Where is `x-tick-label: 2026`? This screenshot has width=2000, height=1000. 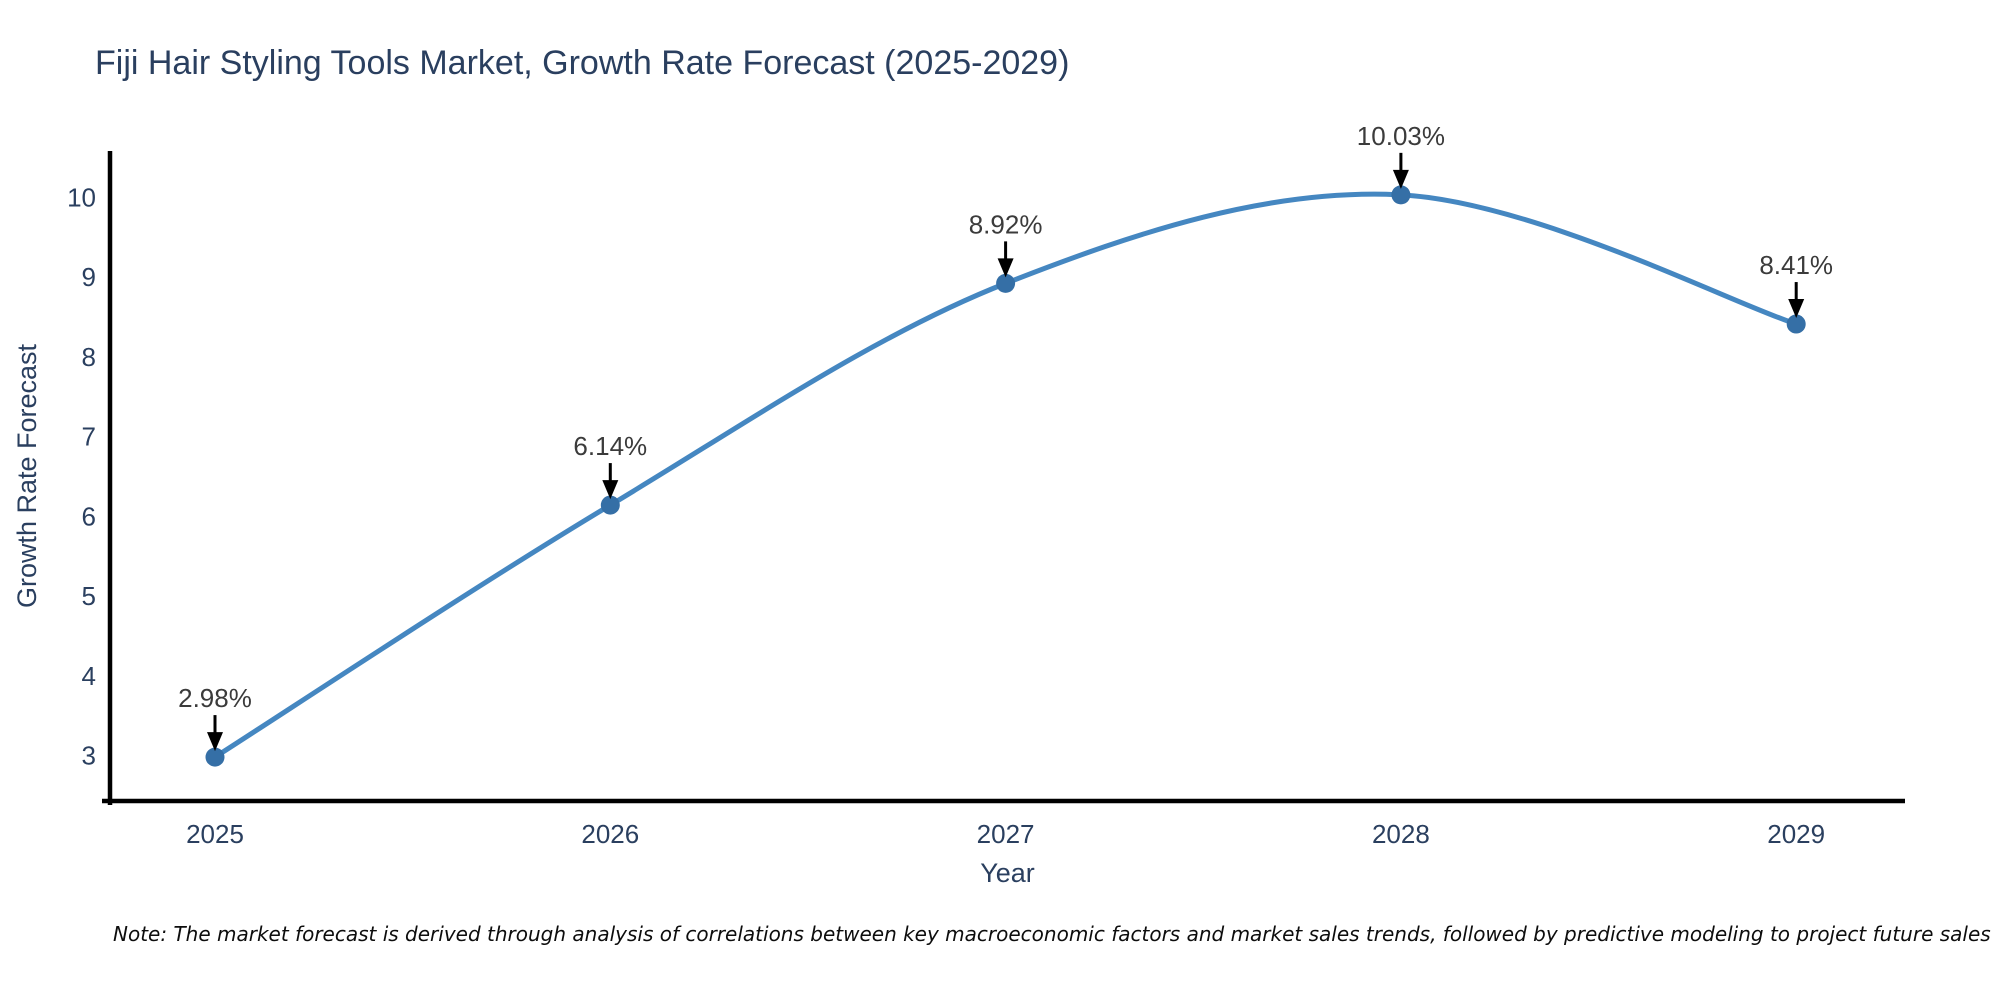
x-tick-label: 2026 is located at coordinates (610, 834).